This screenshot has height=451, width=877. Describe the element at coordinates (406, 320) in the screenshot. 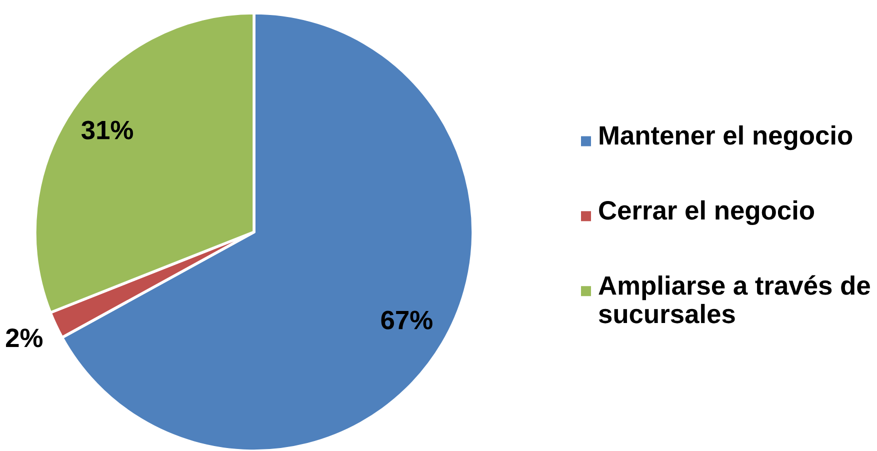

I see `data-label: 67%` at that location.